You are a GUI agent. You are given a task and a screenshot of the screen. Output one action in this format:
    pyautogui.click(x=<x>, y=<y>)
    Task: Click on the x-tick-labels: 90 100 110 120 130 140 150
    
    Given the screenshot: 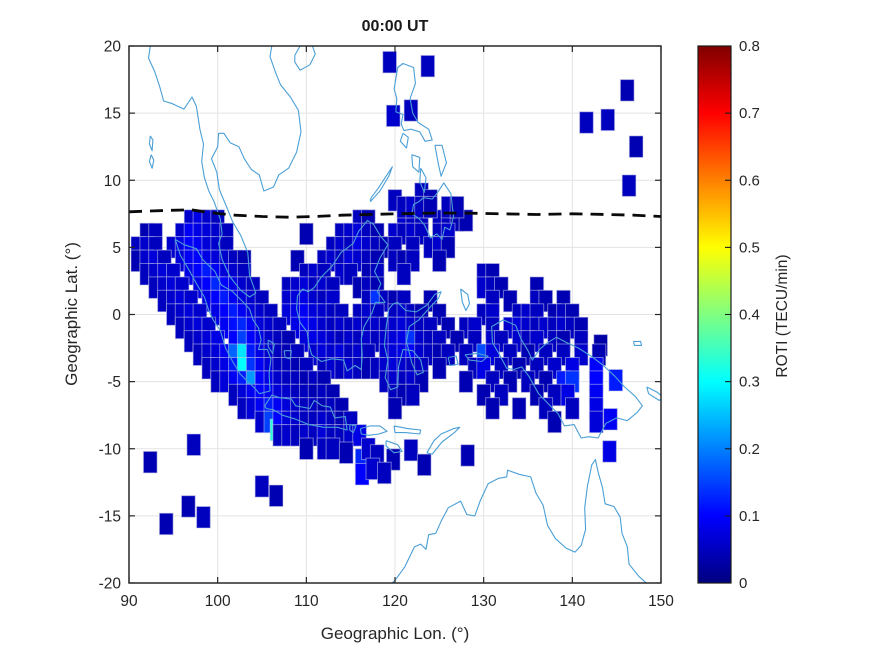 What is the action you would take?
    pyautogui.click(x=397, y=601)
    